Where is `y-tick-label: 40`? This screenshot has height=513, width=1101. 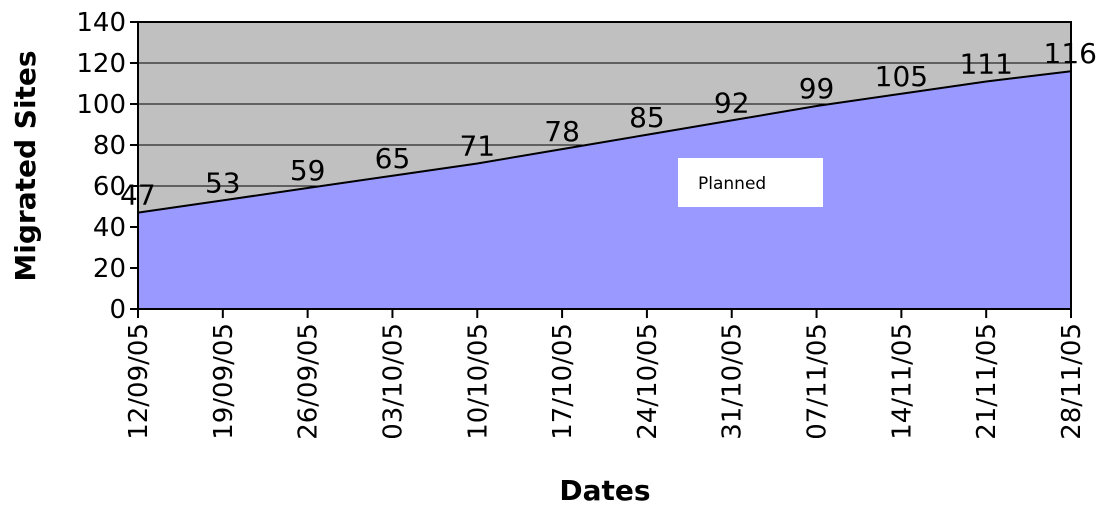
y-tick-label: 40 is located at coordinates (109, 228).